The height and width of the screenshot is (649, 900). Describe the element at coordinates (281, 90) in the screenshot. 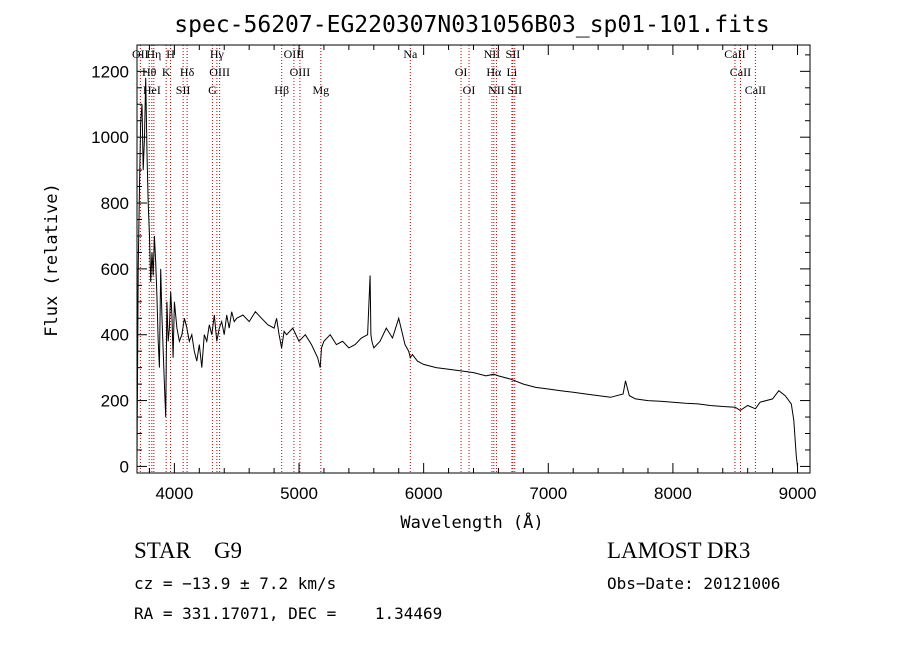

I see `line-label: Hβ` at that location.